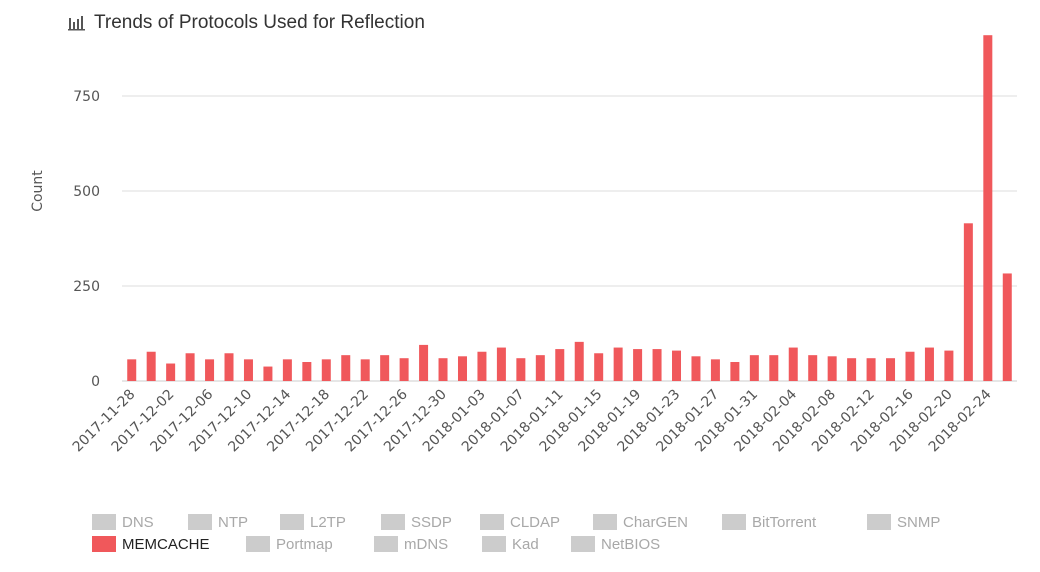  I want to click on legend-label: mDNS, so click(426, 544).